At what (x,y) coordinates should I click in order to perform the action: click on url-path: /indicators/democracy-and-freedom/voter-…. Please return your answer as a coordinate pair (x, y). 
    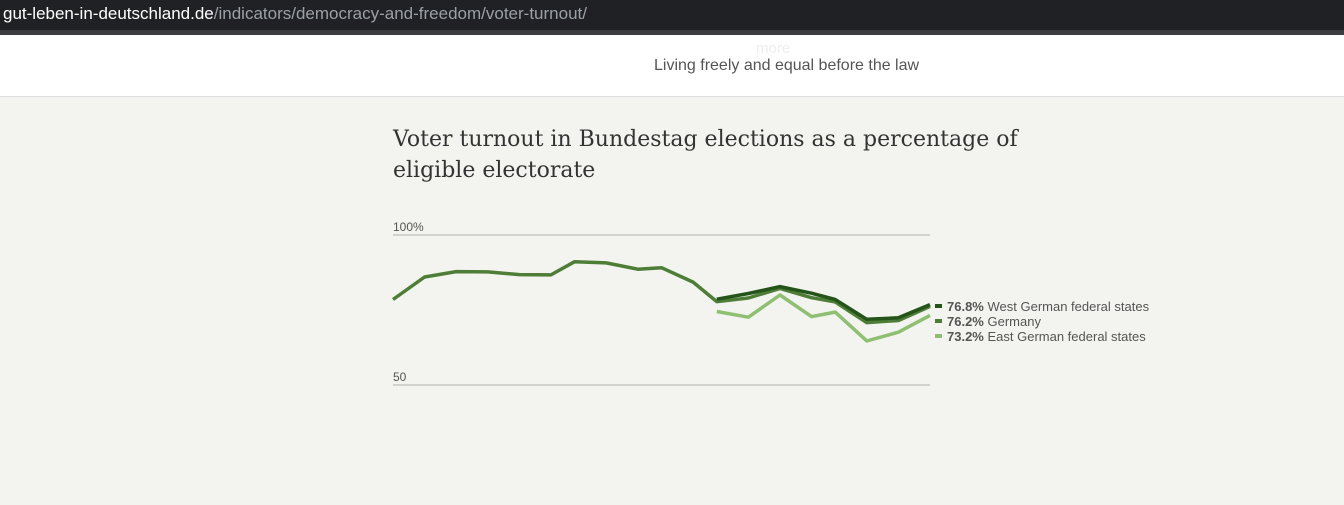
    Looking at the image, I should click on (400, 13).